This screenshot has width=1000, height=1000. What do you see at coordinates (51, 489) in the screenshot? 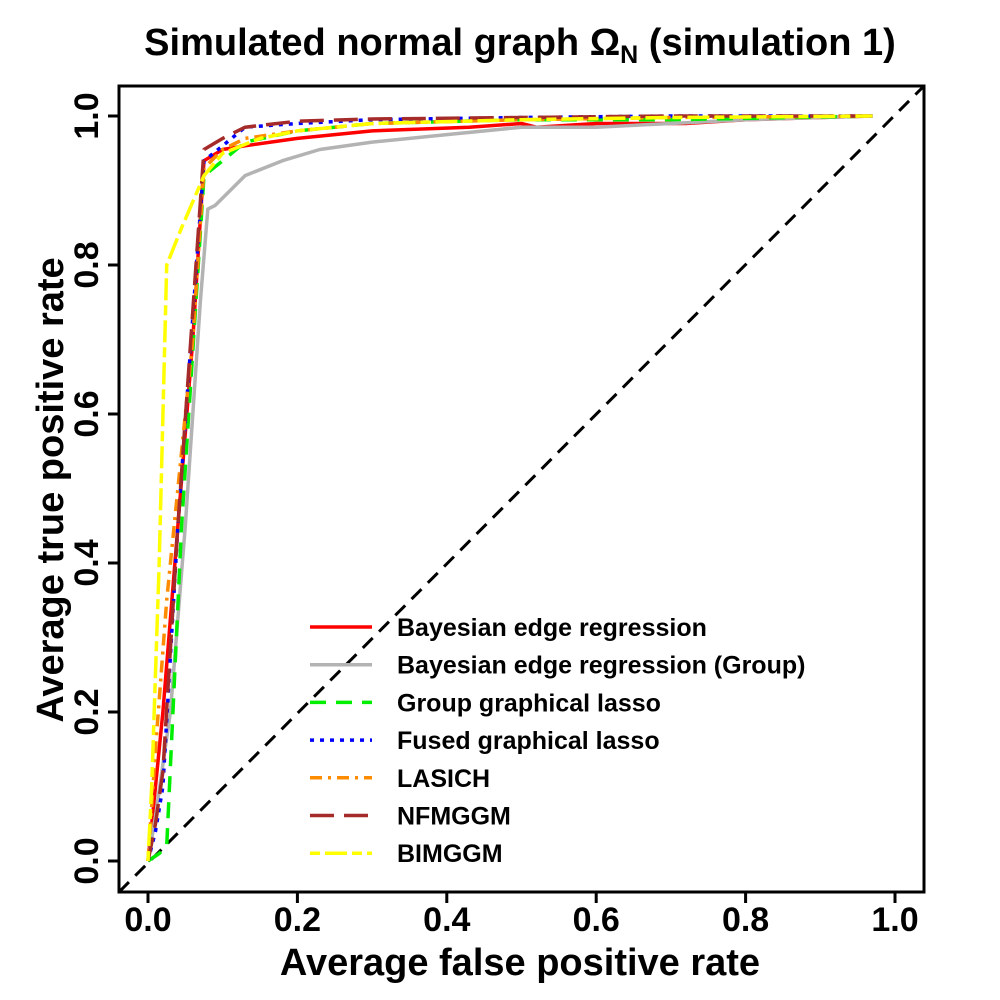
I see `y-axis-label: Average true positive rate` at bounding box center [51, 489].